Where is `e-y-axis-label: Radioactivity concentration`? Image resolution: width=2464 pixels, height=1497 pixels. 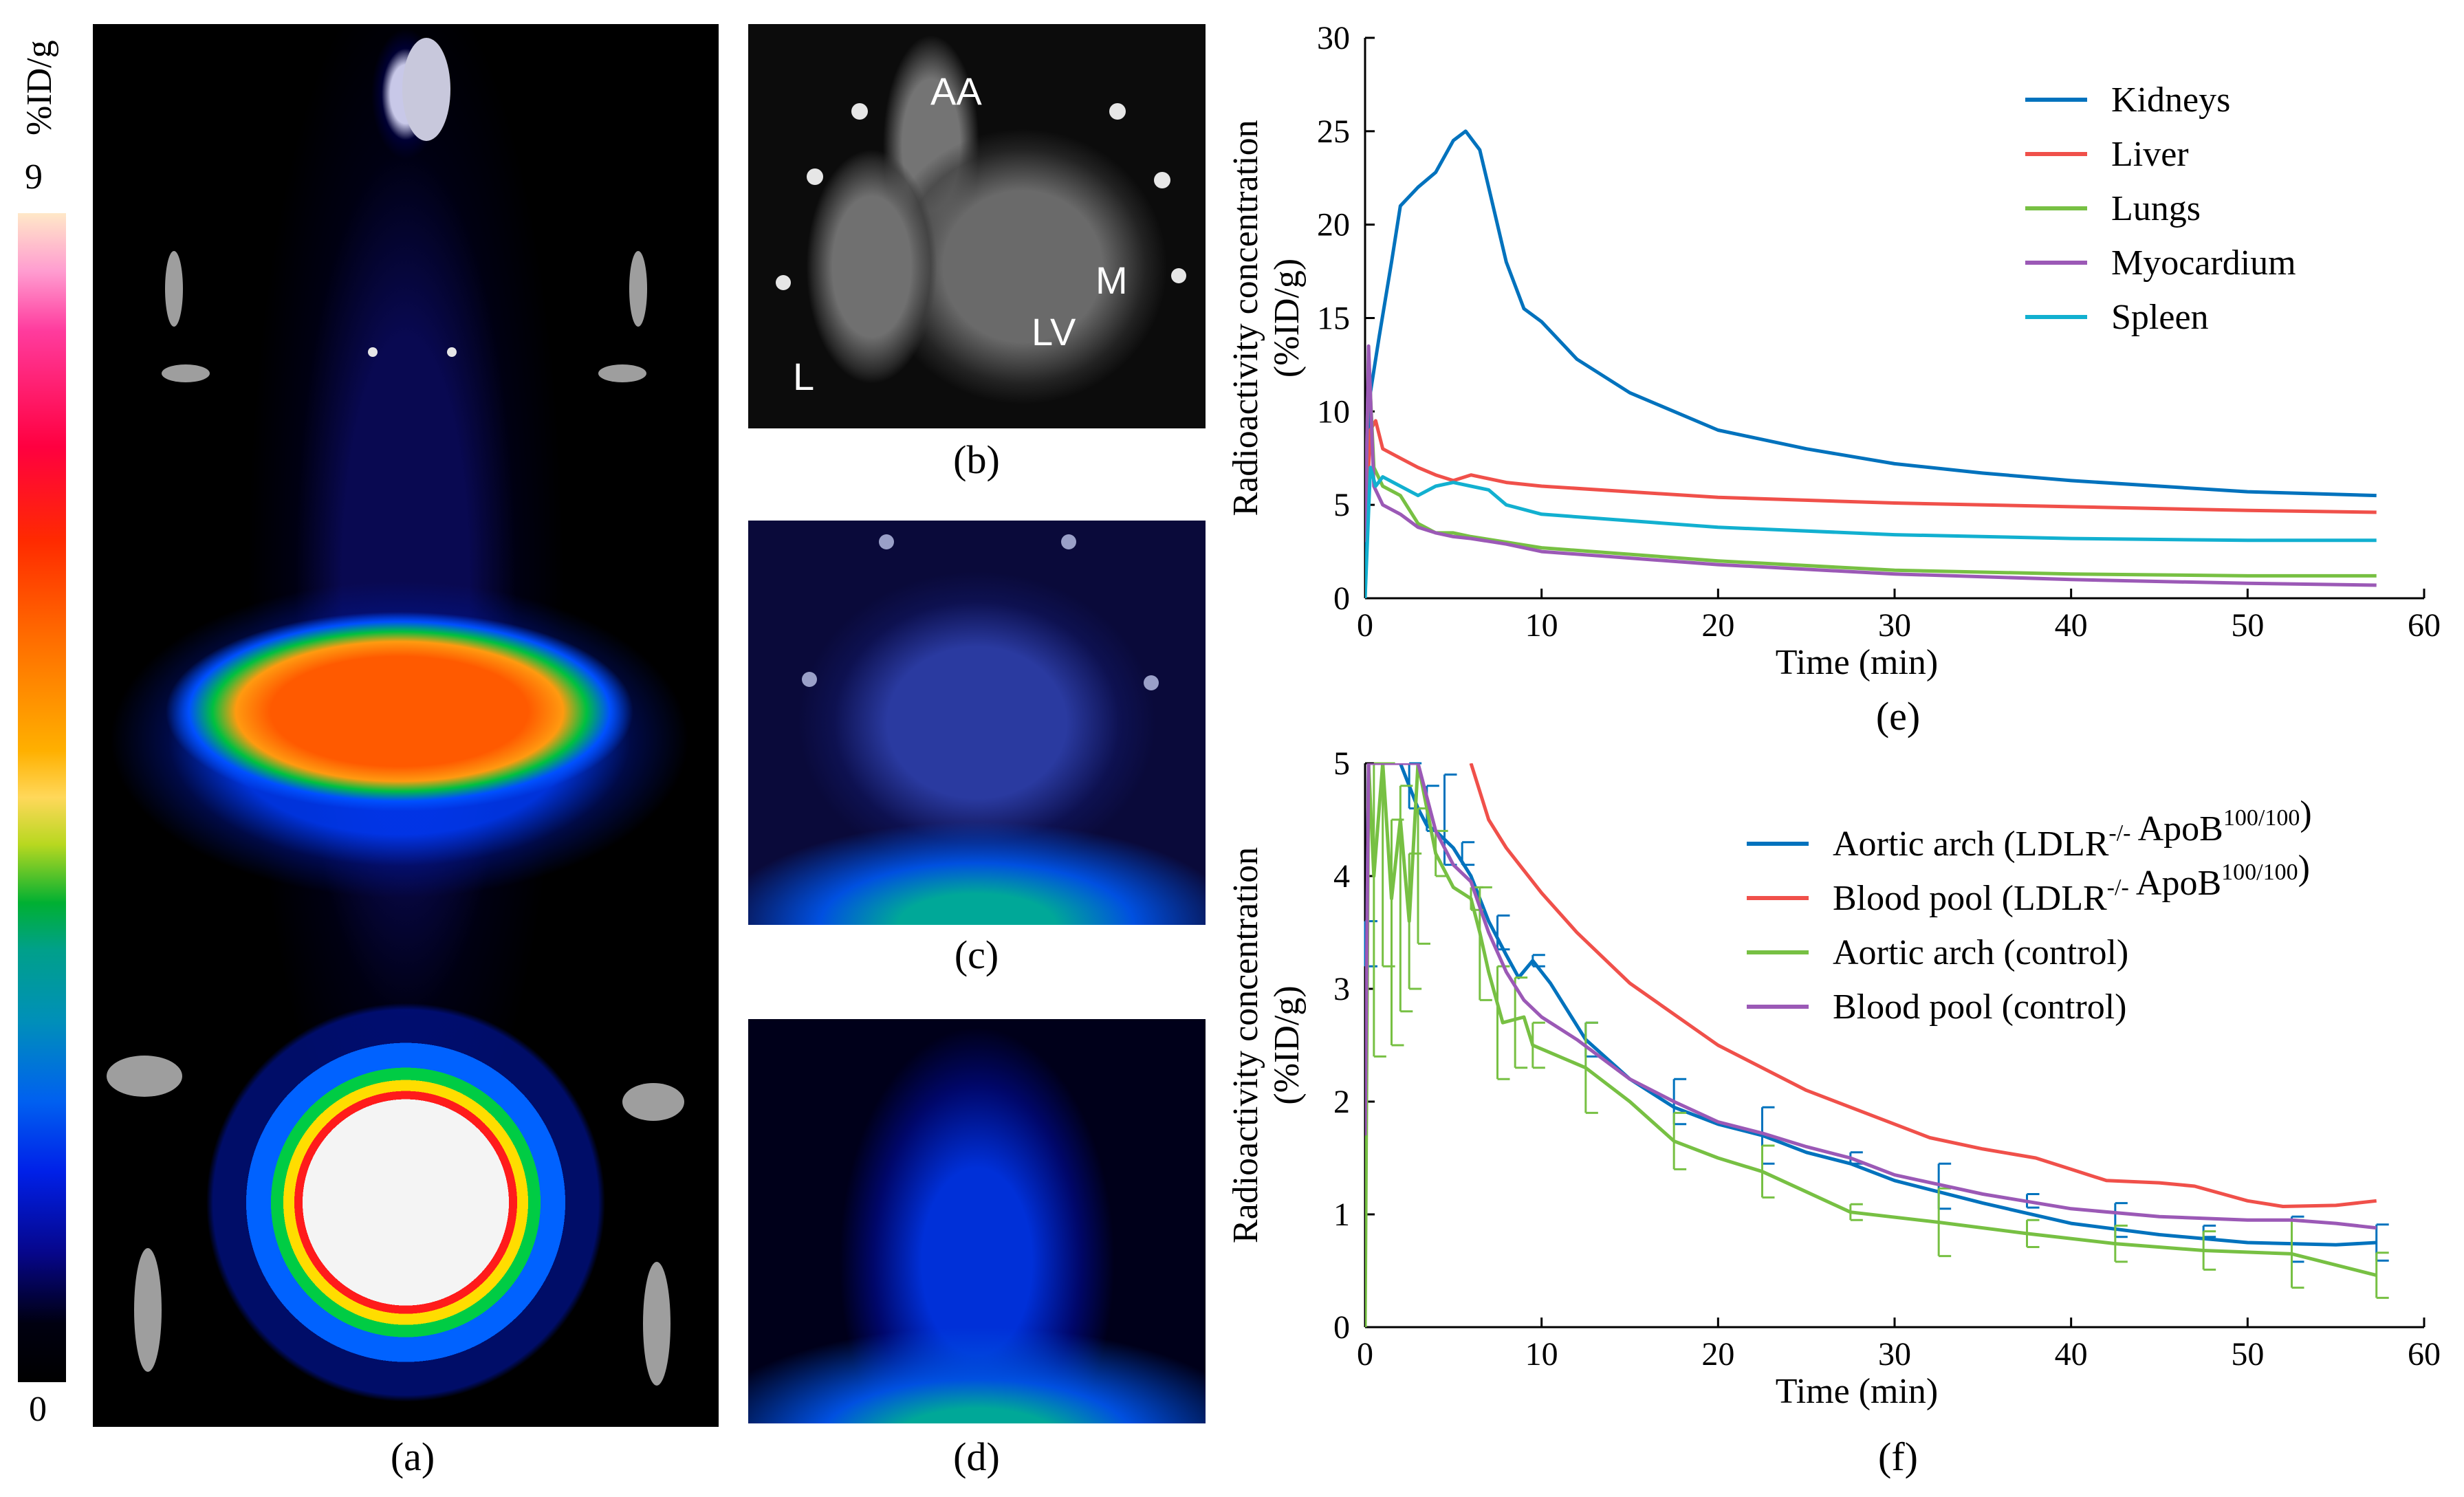
e-y-axis-label: Radioactivity concentration is located at coordinates (1246, 318).